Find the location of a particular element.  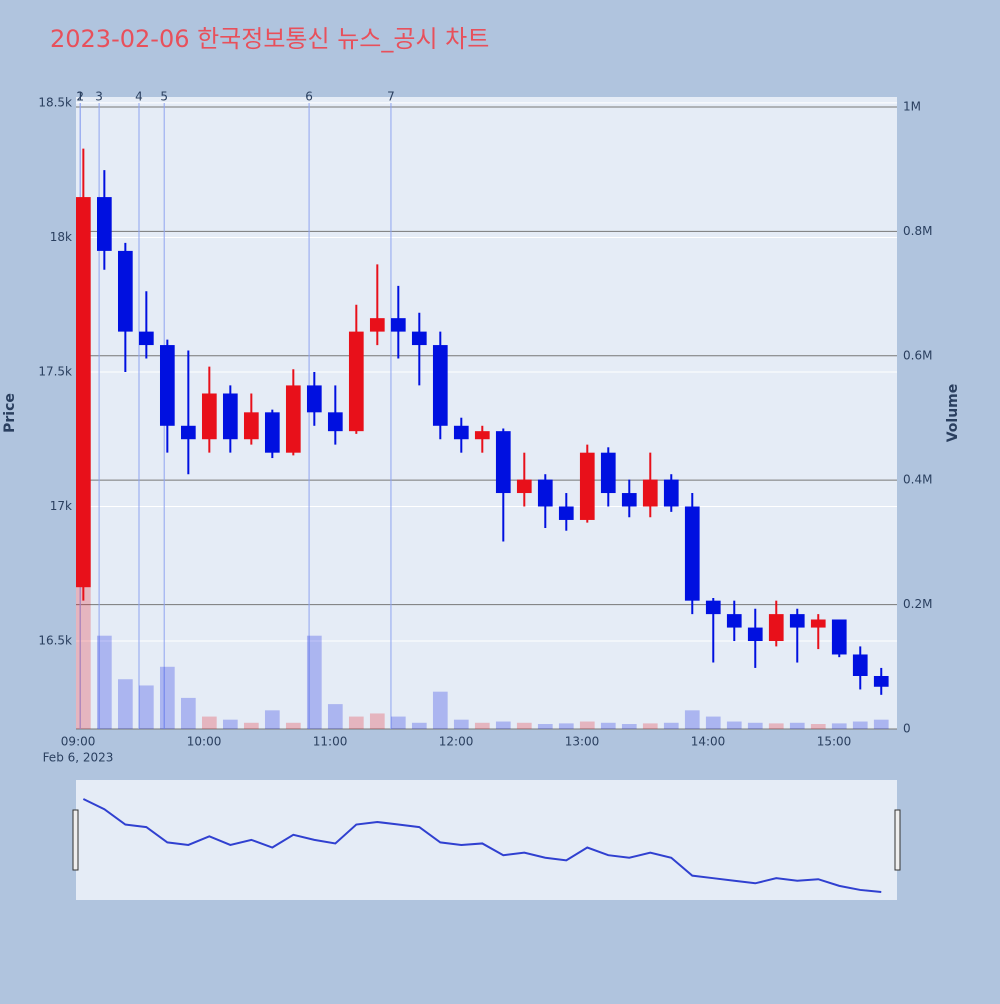

x-tick-label: 11:00 is located at coordinates (330, 742).